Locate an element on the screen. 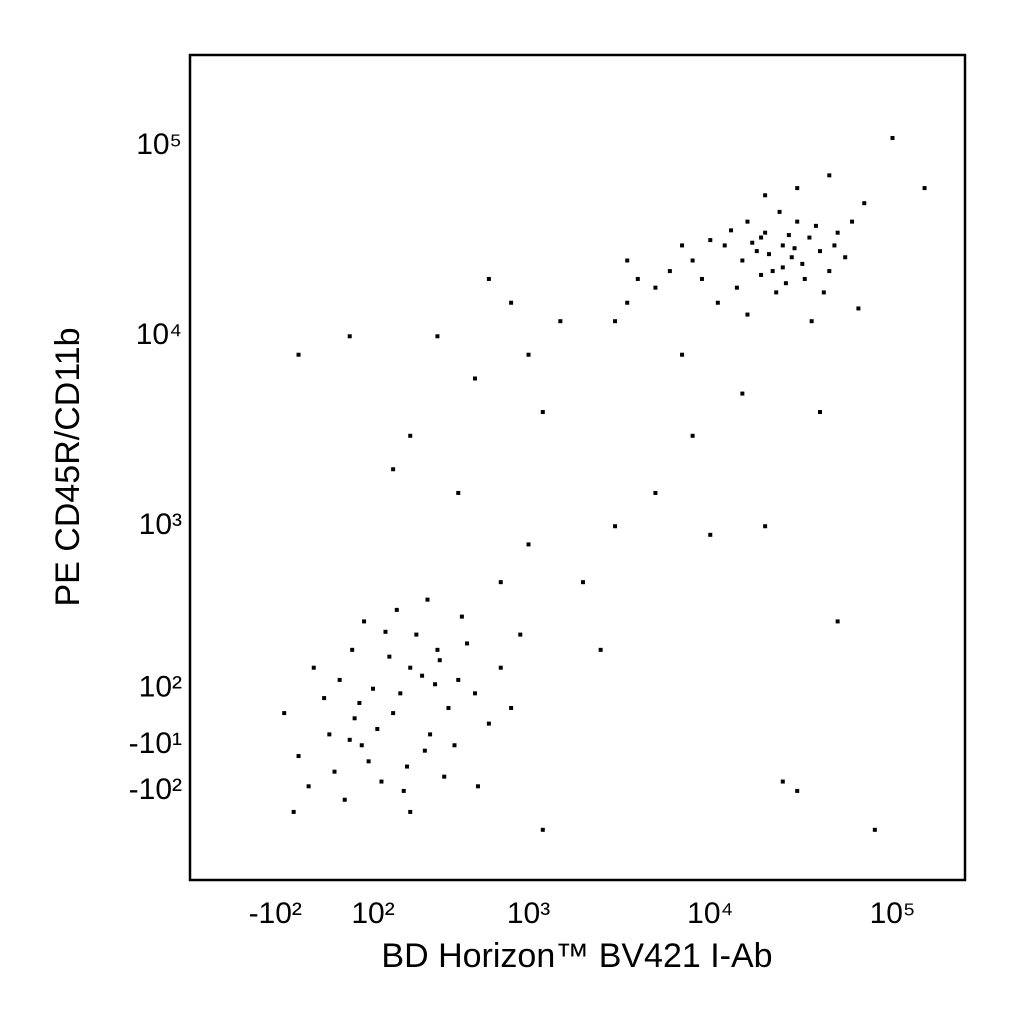 This screenshot has height=1024, width=1024. y-tick-label: 10⁵ is located at coordinates (159, 144).